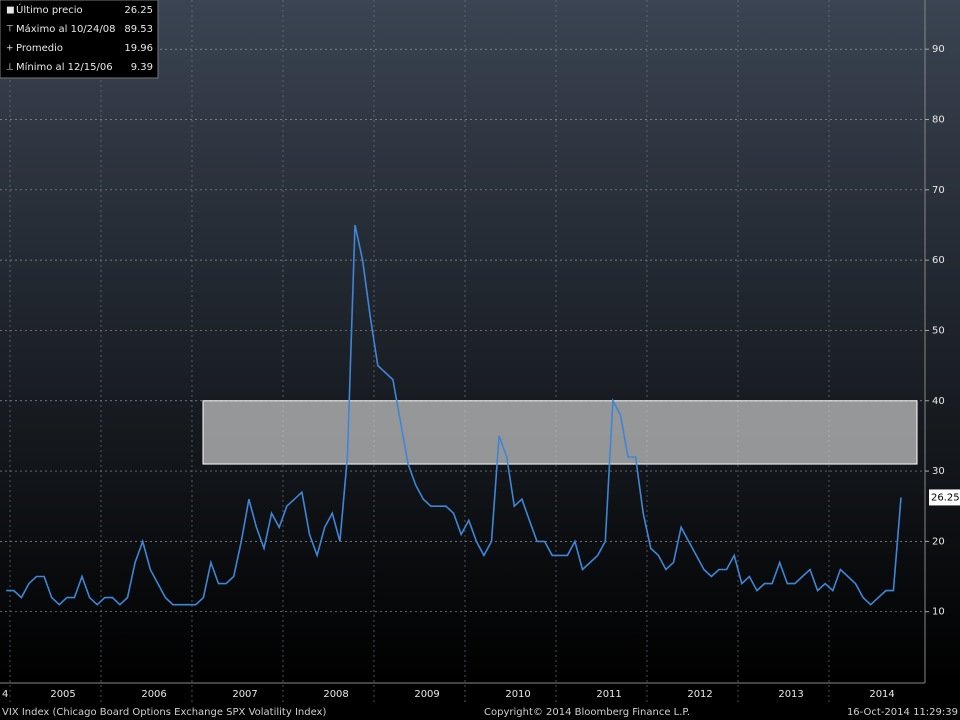 The width and height of the screenshot is (960, 720). Describe the element at coordinates (699, 694) in the screenshot. I see `x-tick-label: 2012` at that location.